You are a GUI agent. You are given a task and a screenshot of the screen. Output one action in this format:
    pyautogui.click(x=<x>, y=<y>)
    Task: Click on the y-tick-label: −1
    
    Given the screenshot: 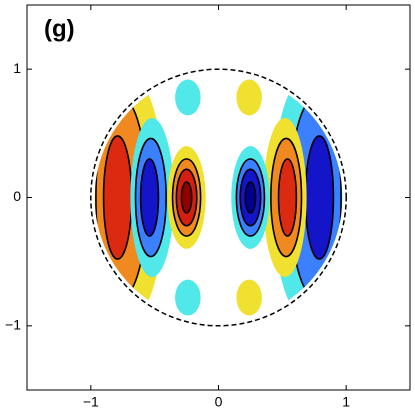 What is the action you would take?
    pyautogui.click(x=13, y=325)
    